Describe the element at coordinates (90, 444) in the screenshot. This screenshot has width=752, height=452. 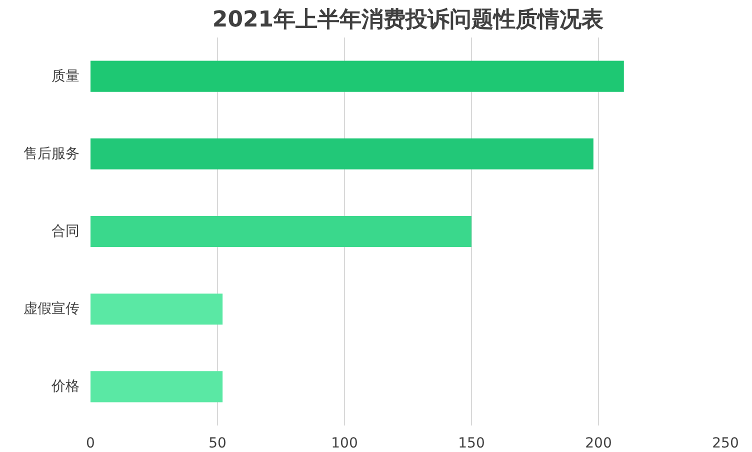
I see `x-tick-label: 0` at that location.